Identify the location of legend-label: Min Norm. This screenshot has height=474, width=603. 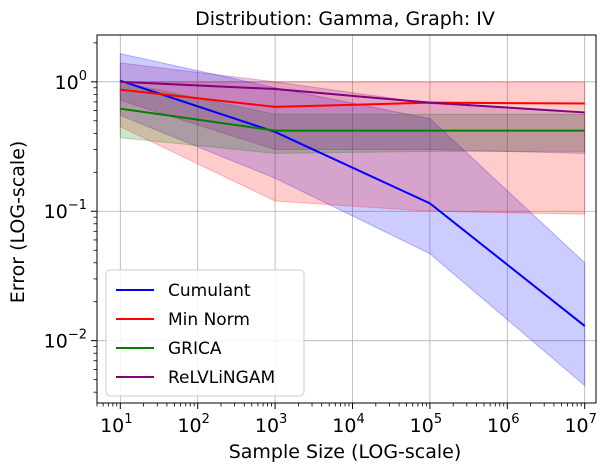
(209, 320).